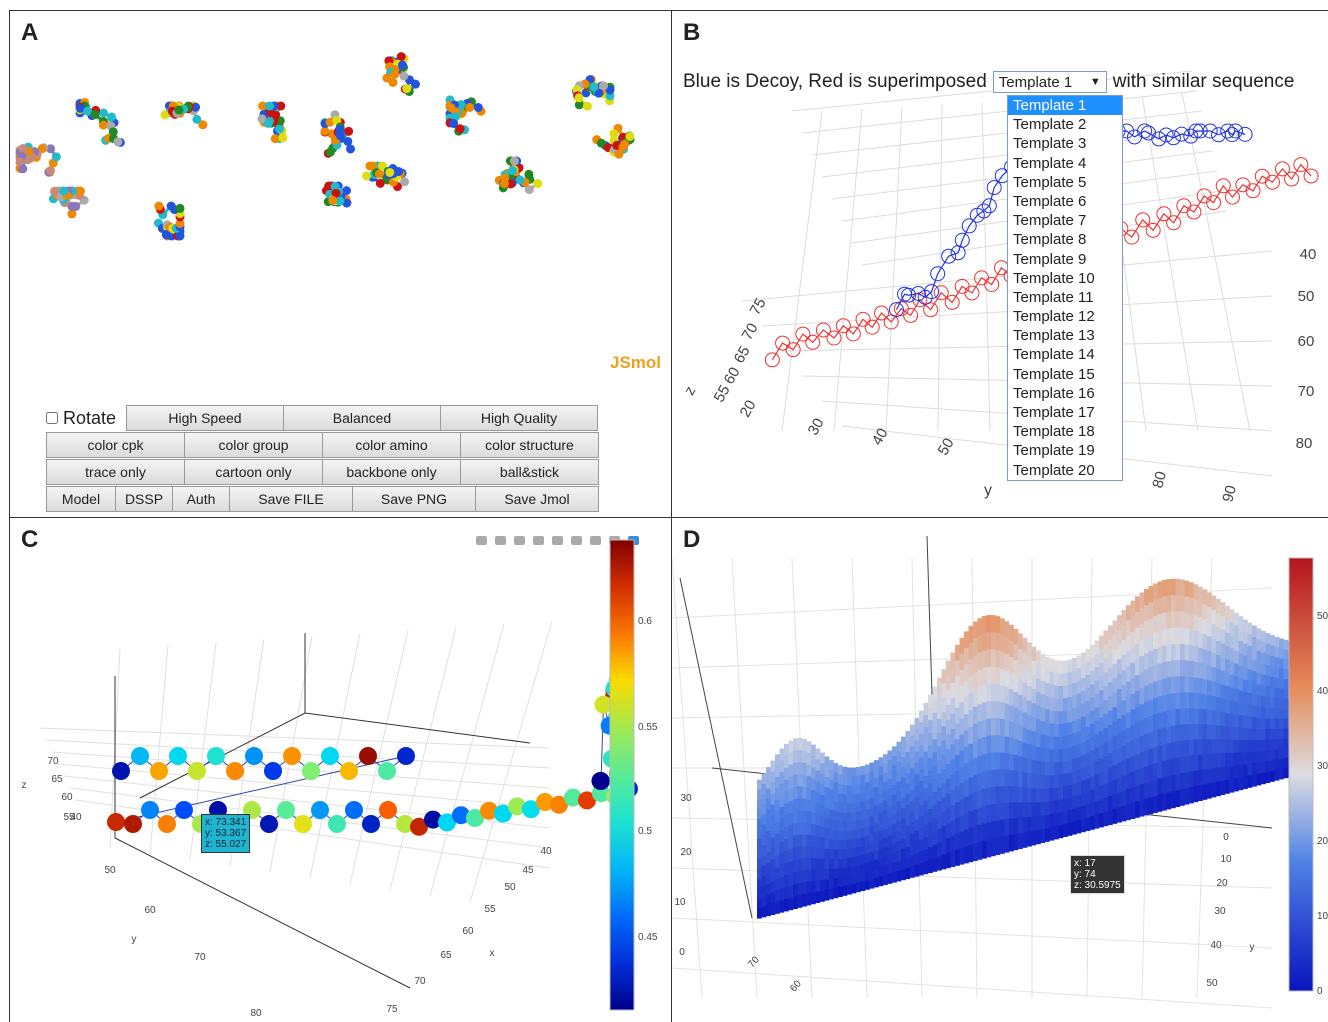  Describe the element at coordinates (414, 499) in the screenshot. I see `save-png-button: Save PNG` at that location.